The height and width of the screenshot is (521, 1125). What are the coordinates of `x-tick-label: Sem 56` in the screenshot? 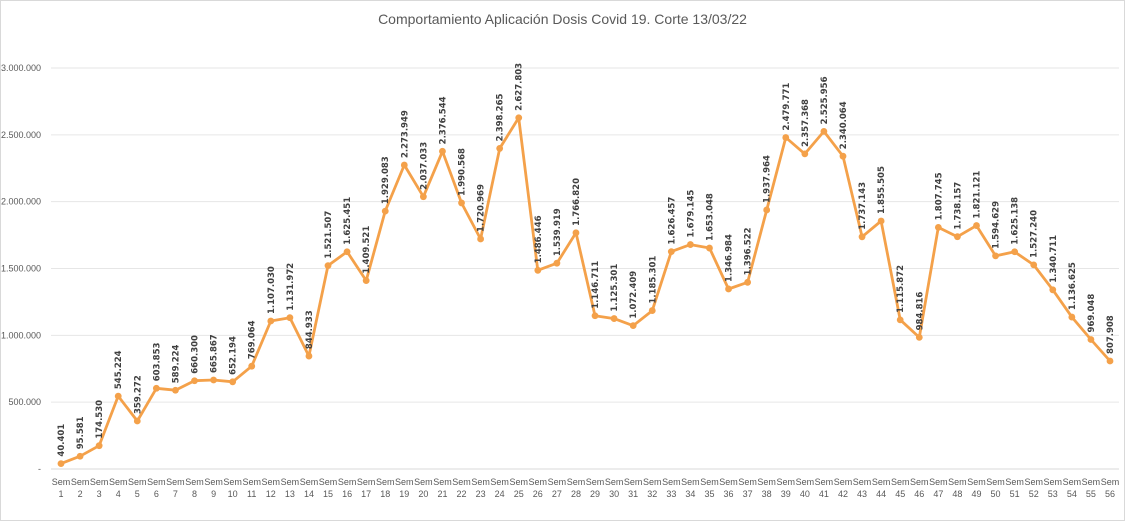 It's located at (1110, 488).